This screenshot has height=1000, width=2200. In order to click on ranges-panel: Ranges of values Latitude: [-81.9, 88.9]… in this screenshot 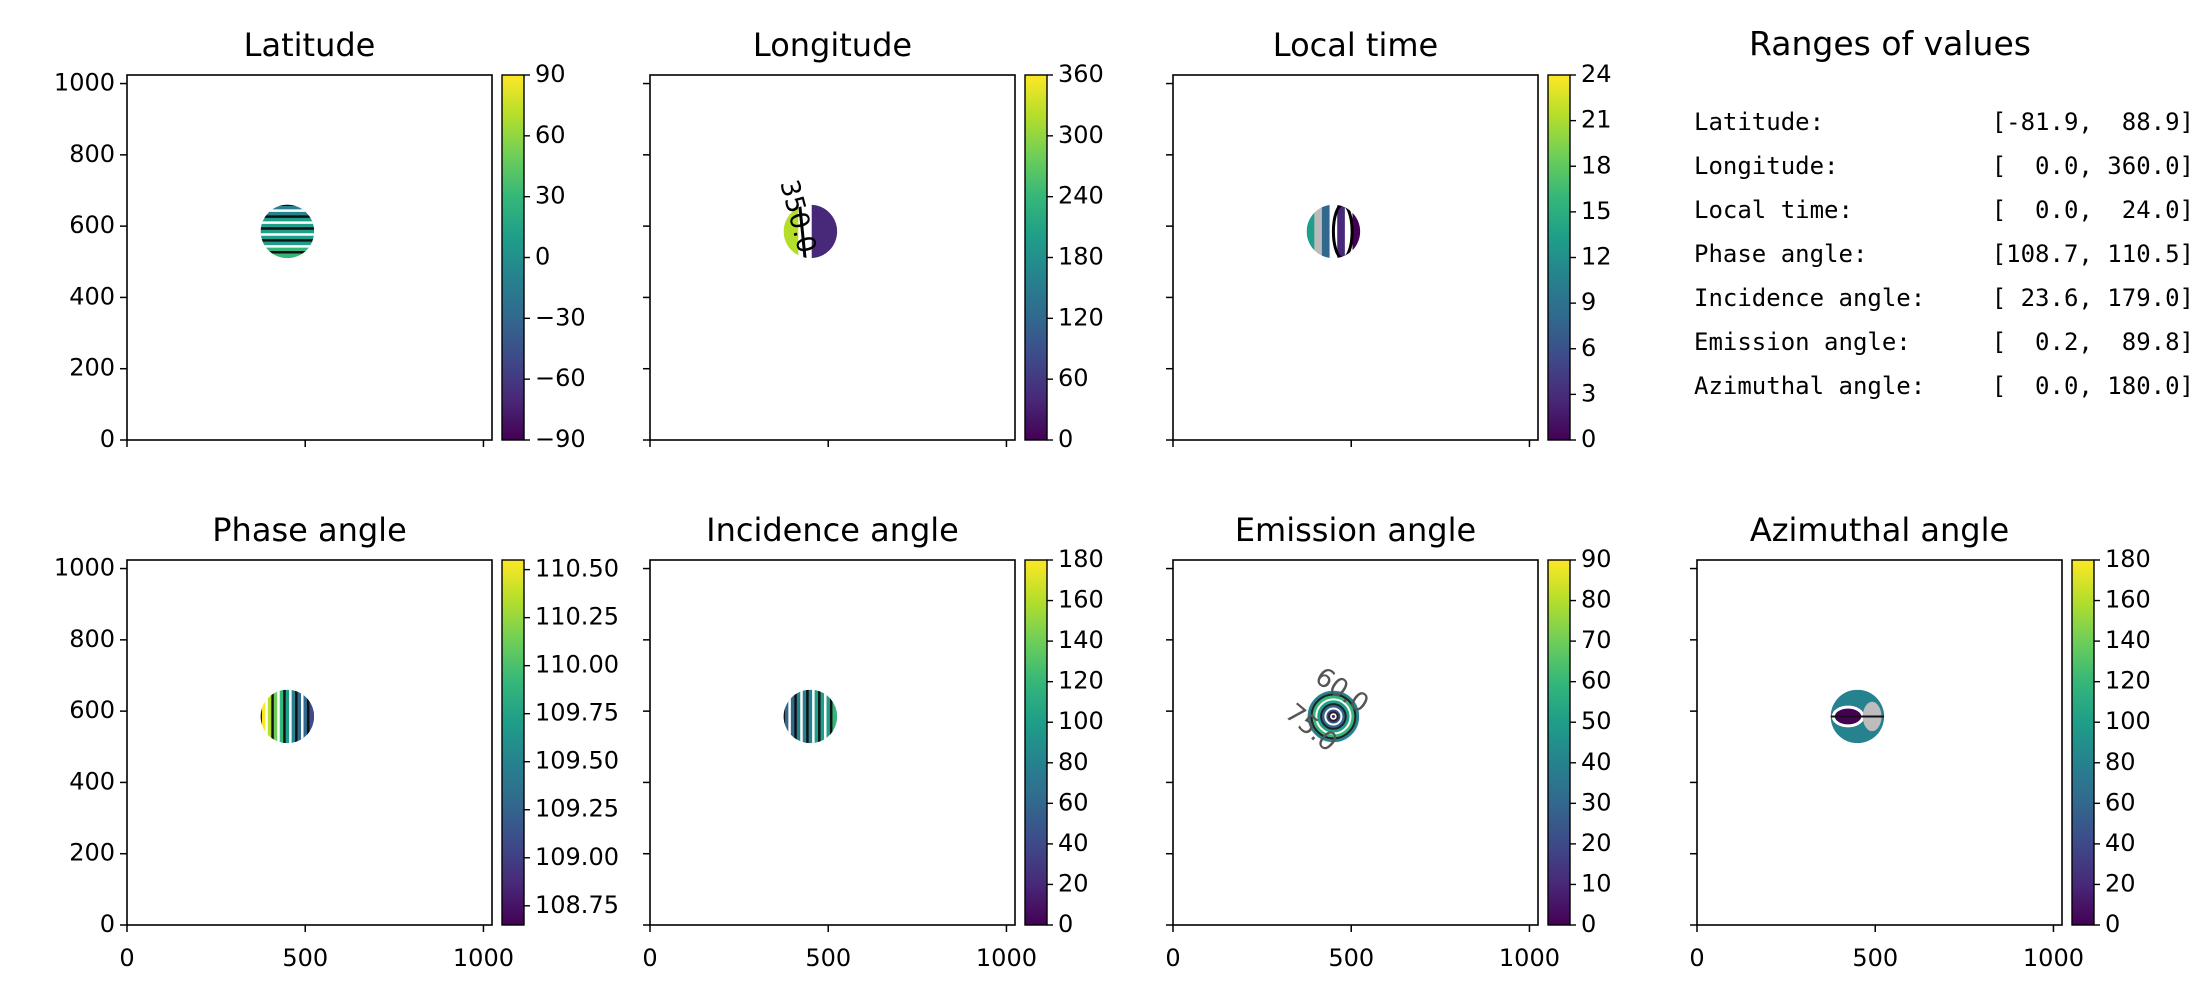, I will do `click(1930, 220)`.